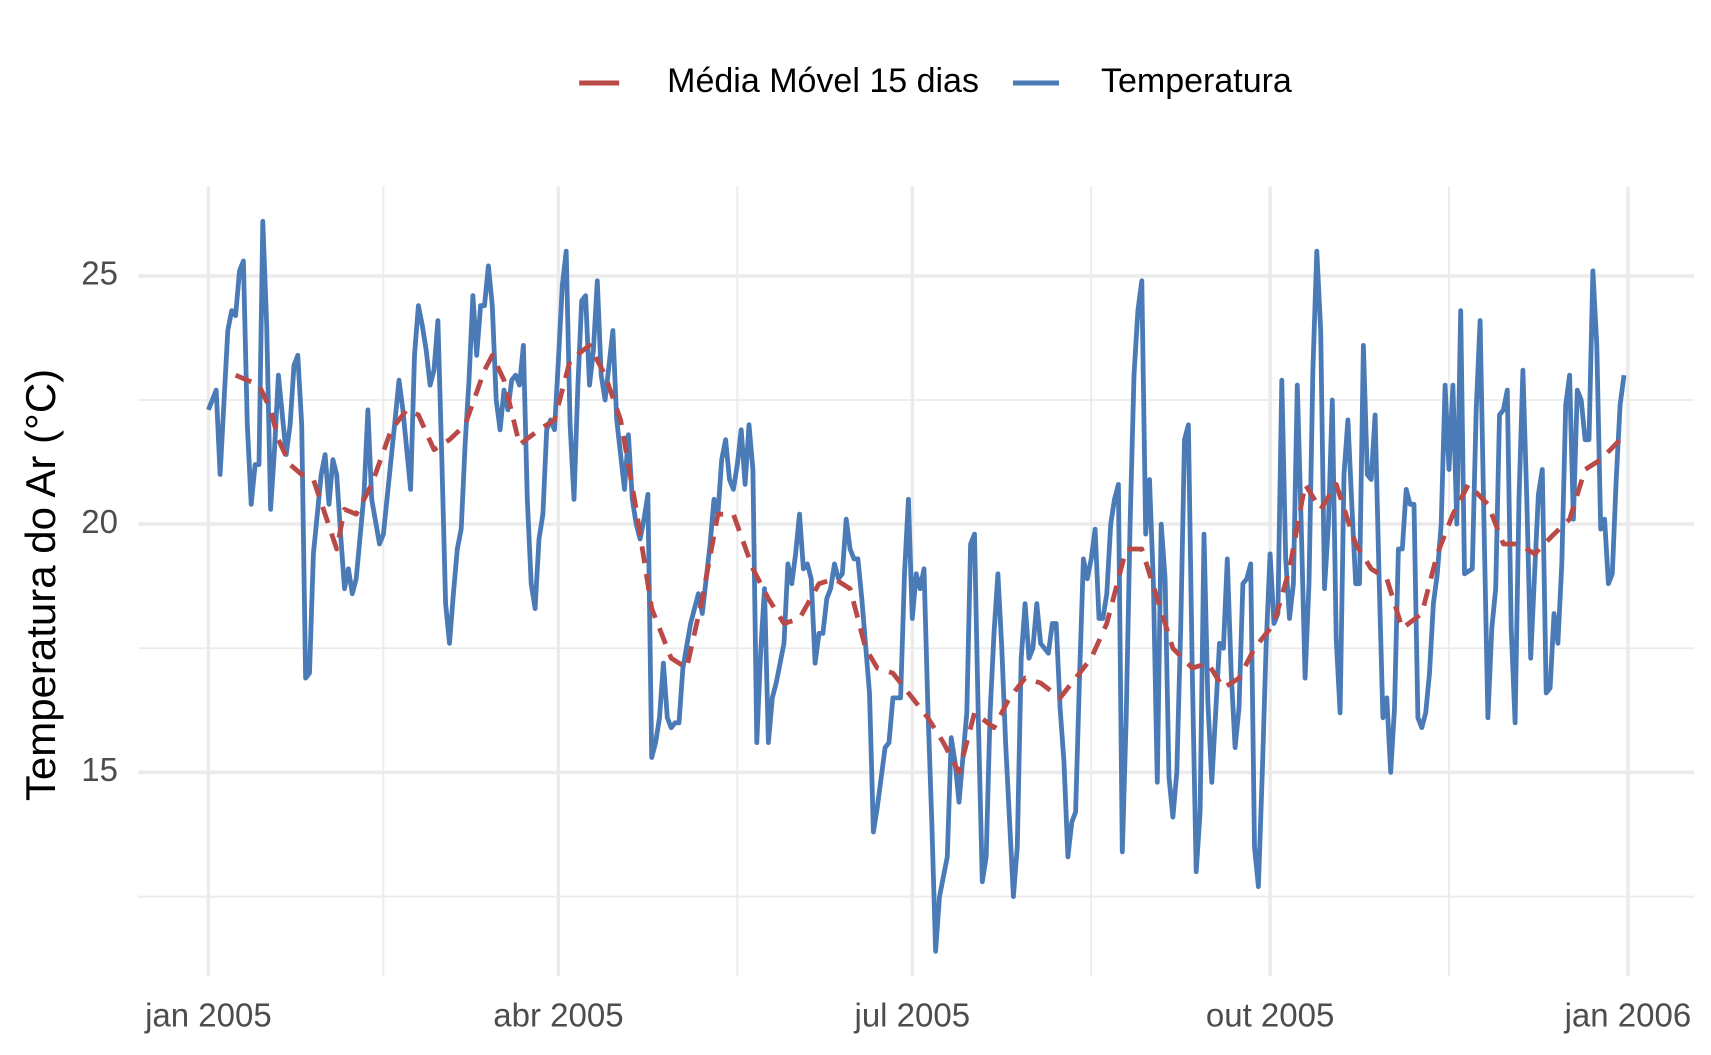 The height and width of the screenshot is (1055, 1711). Describe the element at coordinates (912, 1015) in the screenshot. I see `x-tick-label: jul 2005` at that location.